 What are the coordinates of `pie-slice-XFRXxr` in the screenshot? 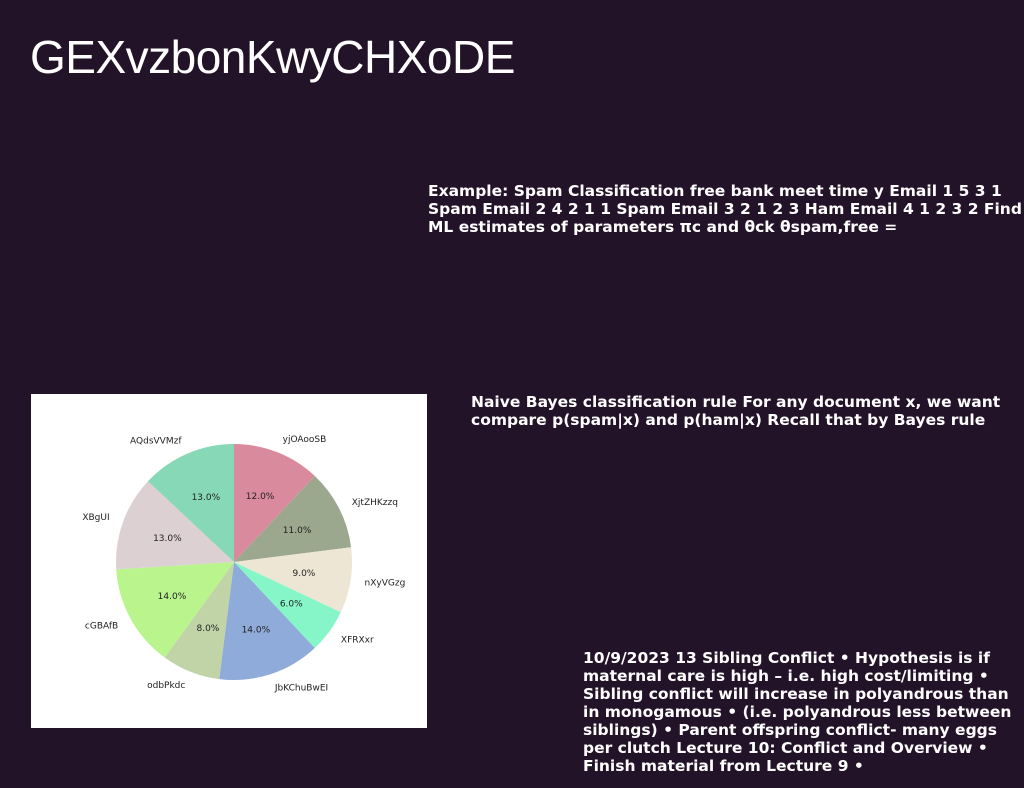 It's located at (287, 605).